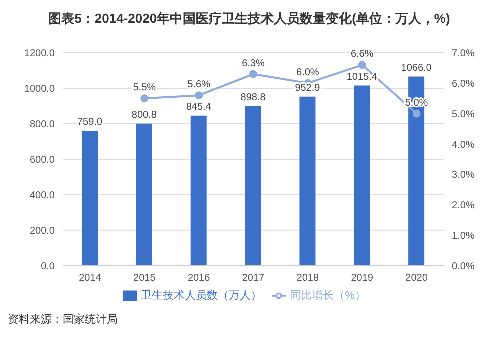 This screenshot has height=344, width=499. Describe the element at coordinates (199, 107) in the screenshot. I see `data-label: 845.4` at that location.